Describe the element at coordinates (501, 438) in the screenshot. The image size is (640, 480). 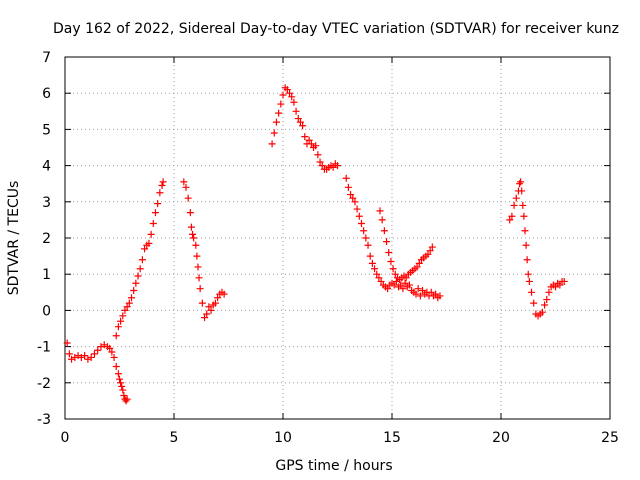
I see `x-tick-label: 20` at that location.